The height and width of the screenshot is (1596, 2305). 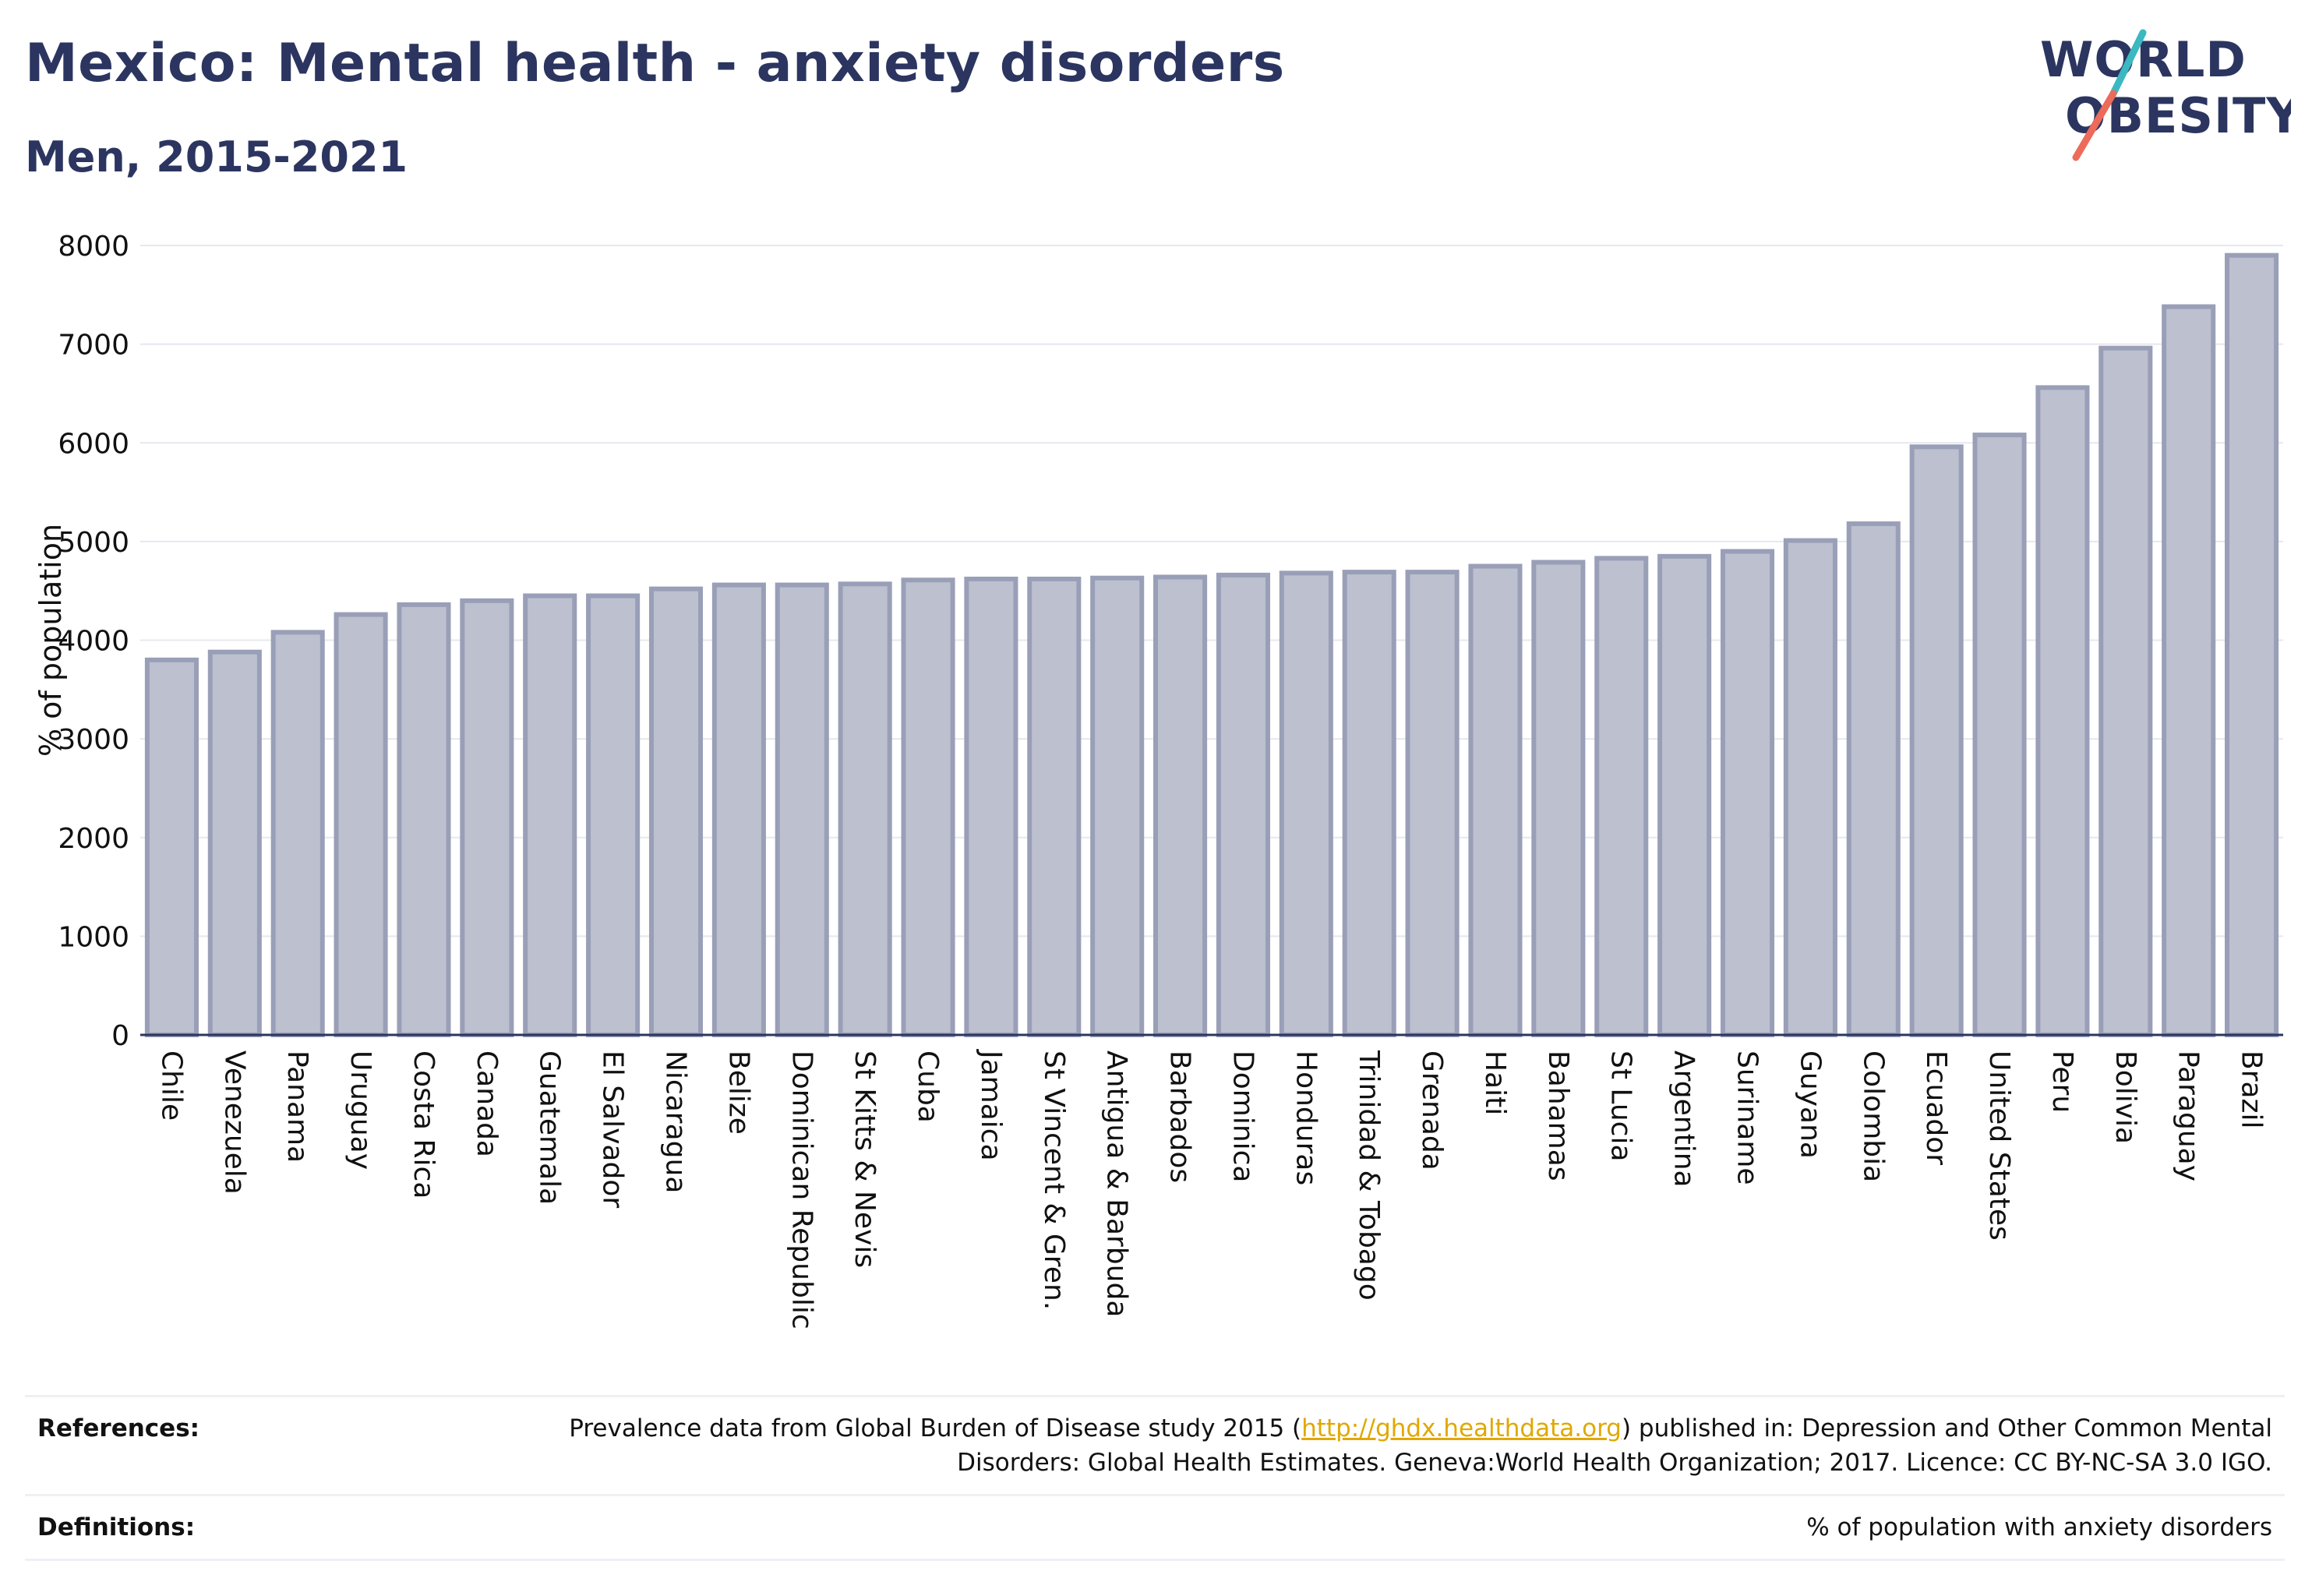 I want to click on x-tick-label: Bahamas, so click(x=1558, y=1115).